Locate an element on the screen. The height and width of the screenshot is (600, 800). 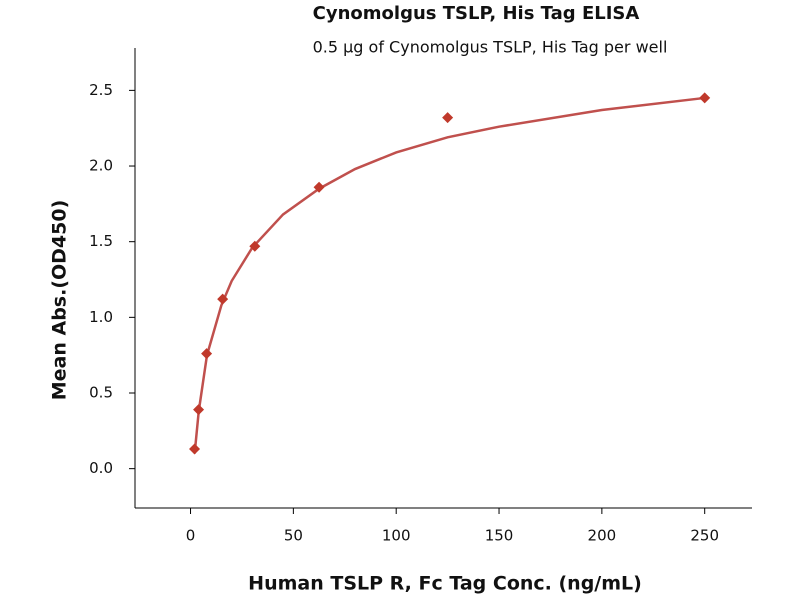
y-tick-label: 2.5 is located at coordinates (101, 90).